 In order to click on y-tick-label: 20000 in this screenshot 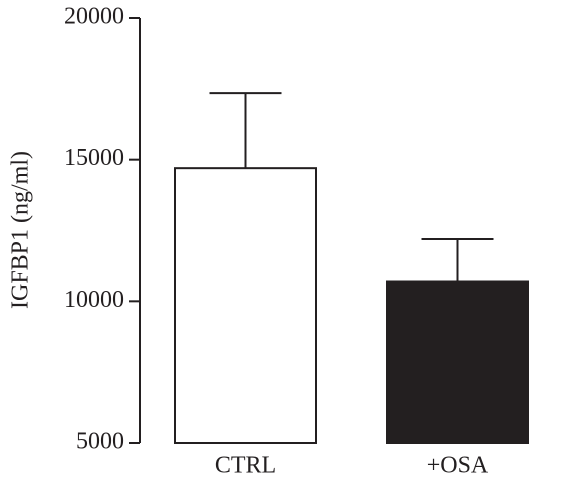, I will do `click(94, 17)`.